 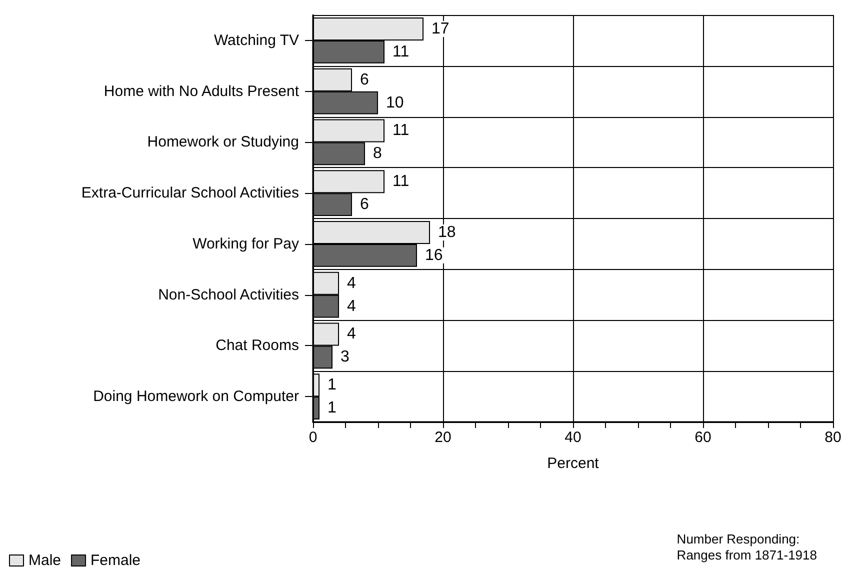 I want to click on legend-label: Male, so click(x=45, y=560).